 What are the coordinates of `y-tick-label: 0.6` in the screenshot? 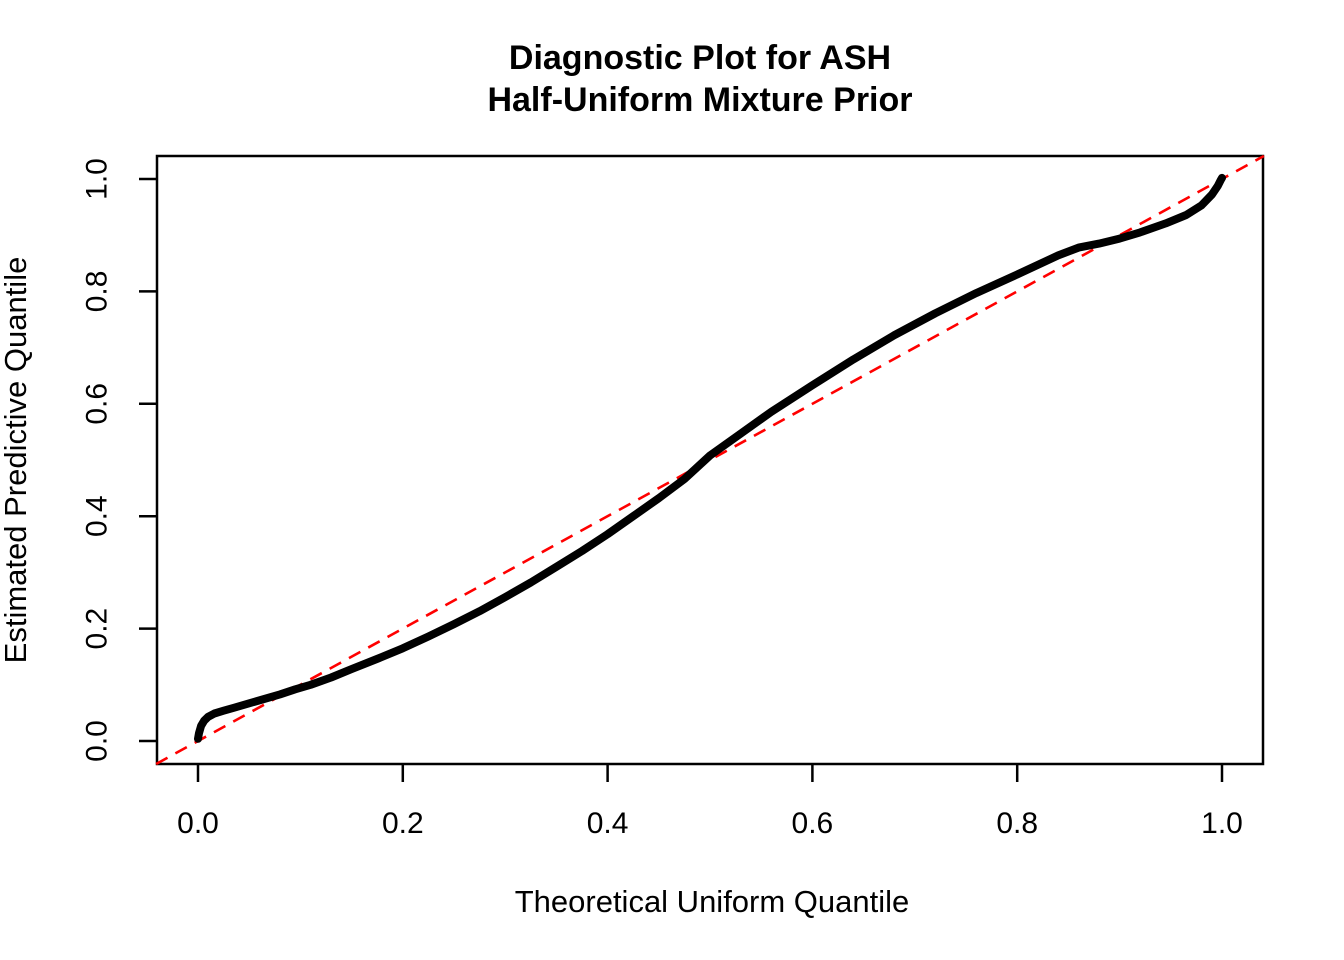 It's located at (97, 404).